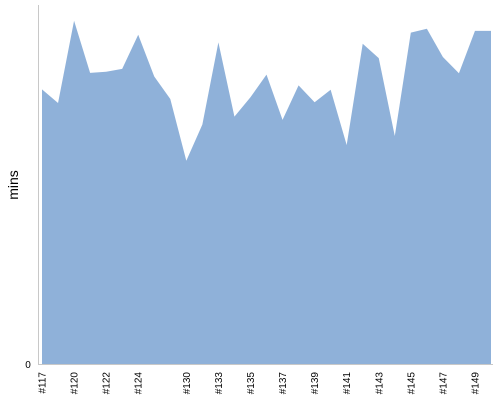 The height and width of the screenshot is (400, 500). What do you see at coordinates (283, 383) in the screenshot?
I see `x-tick-label: #137` at bounding box center [283, 383].